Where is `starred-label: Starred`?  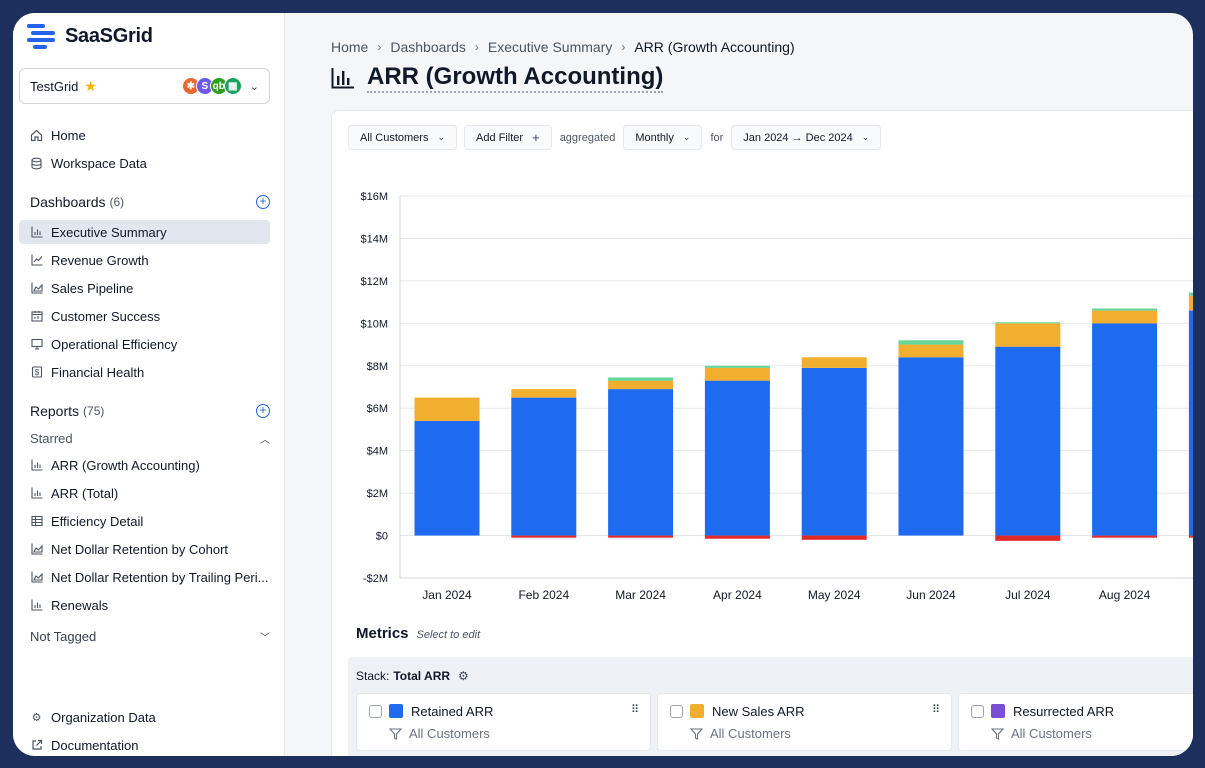 starred-label: Starred is located at coordinates (51, 438).